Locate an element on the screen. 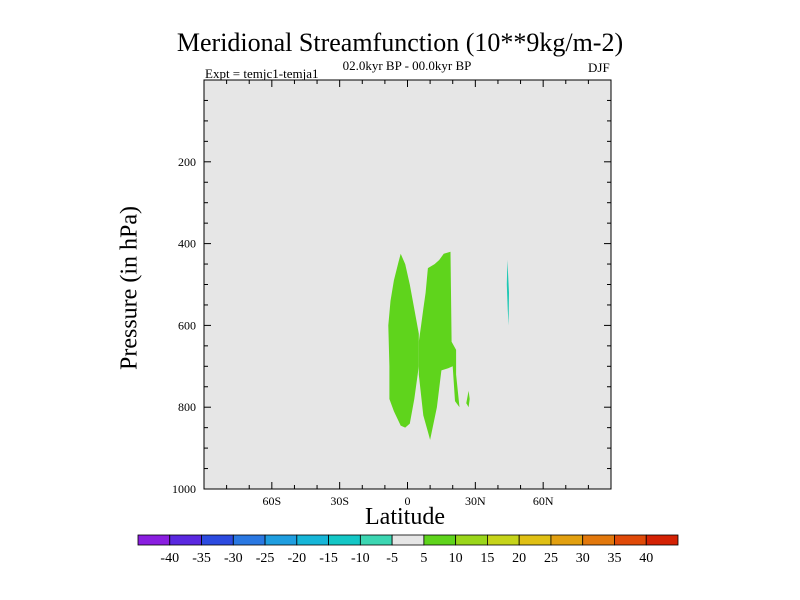 The width and height of the screenshot is (800, 600). colorbar-label: 30 is located at coordinates (583, 558).